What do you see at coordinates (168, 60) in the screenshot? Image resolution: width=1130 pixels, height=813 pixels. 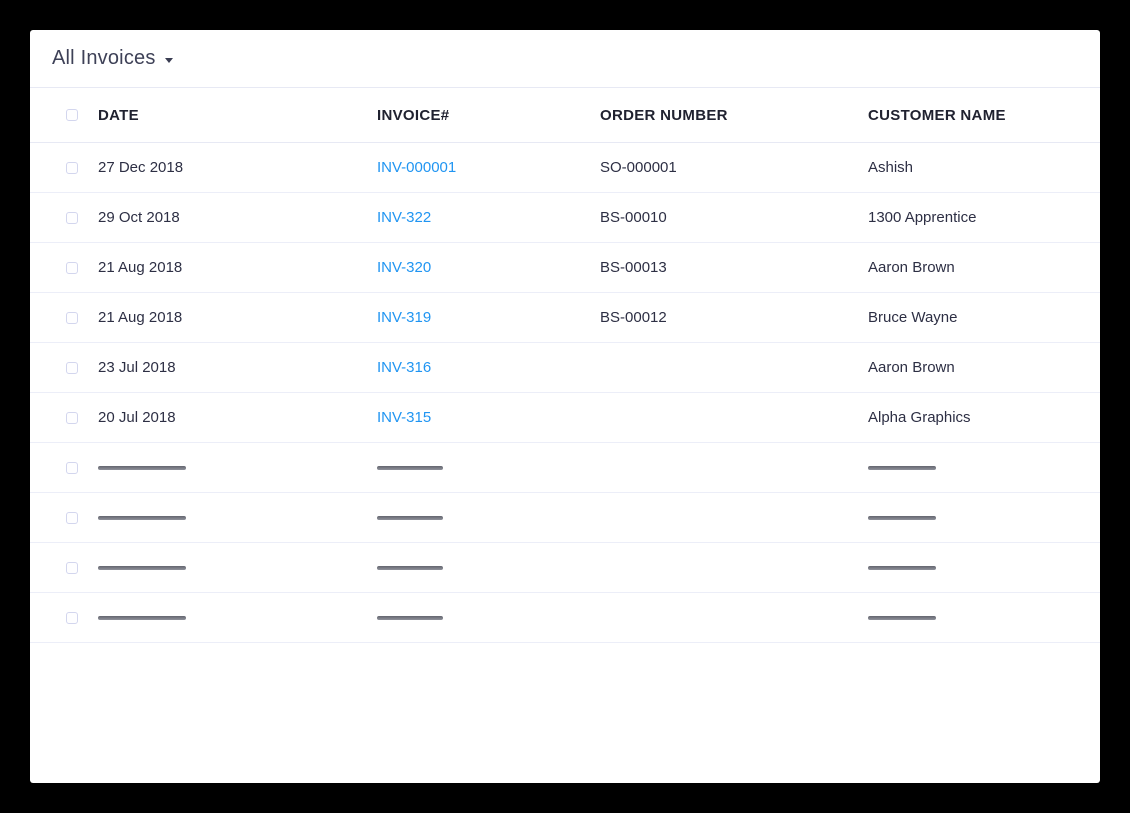 I see `chevron-down-icon` at bounding box center [168, 60].